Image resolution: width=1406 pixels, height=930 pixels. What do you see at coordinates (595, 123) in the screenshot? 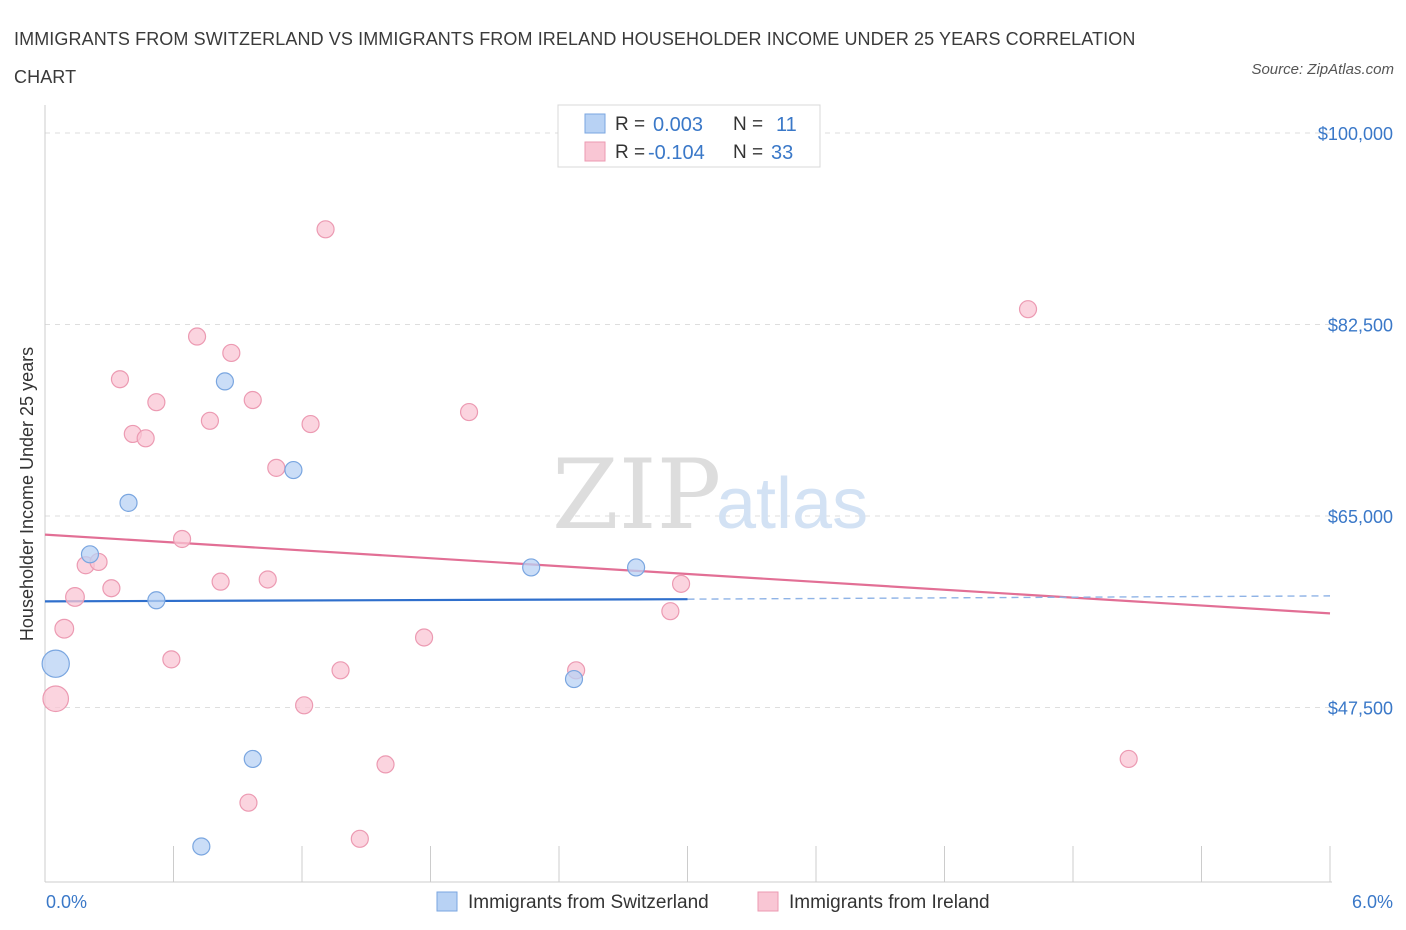
I see `stats-swatch-switzerland` at bounding box center [595, 123].